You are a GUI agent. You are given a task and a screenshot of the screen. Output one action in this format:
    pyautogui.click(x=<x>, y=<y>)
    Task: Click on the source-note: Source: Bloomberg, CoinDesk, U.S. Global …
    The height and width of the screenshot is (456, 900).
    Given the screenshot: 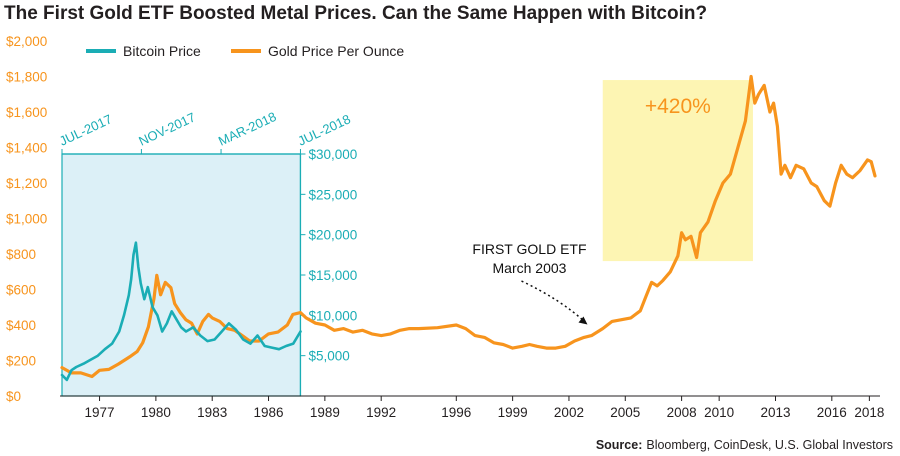 What is the action you would take?
    pyautogui.click(x=744, y=445)
    